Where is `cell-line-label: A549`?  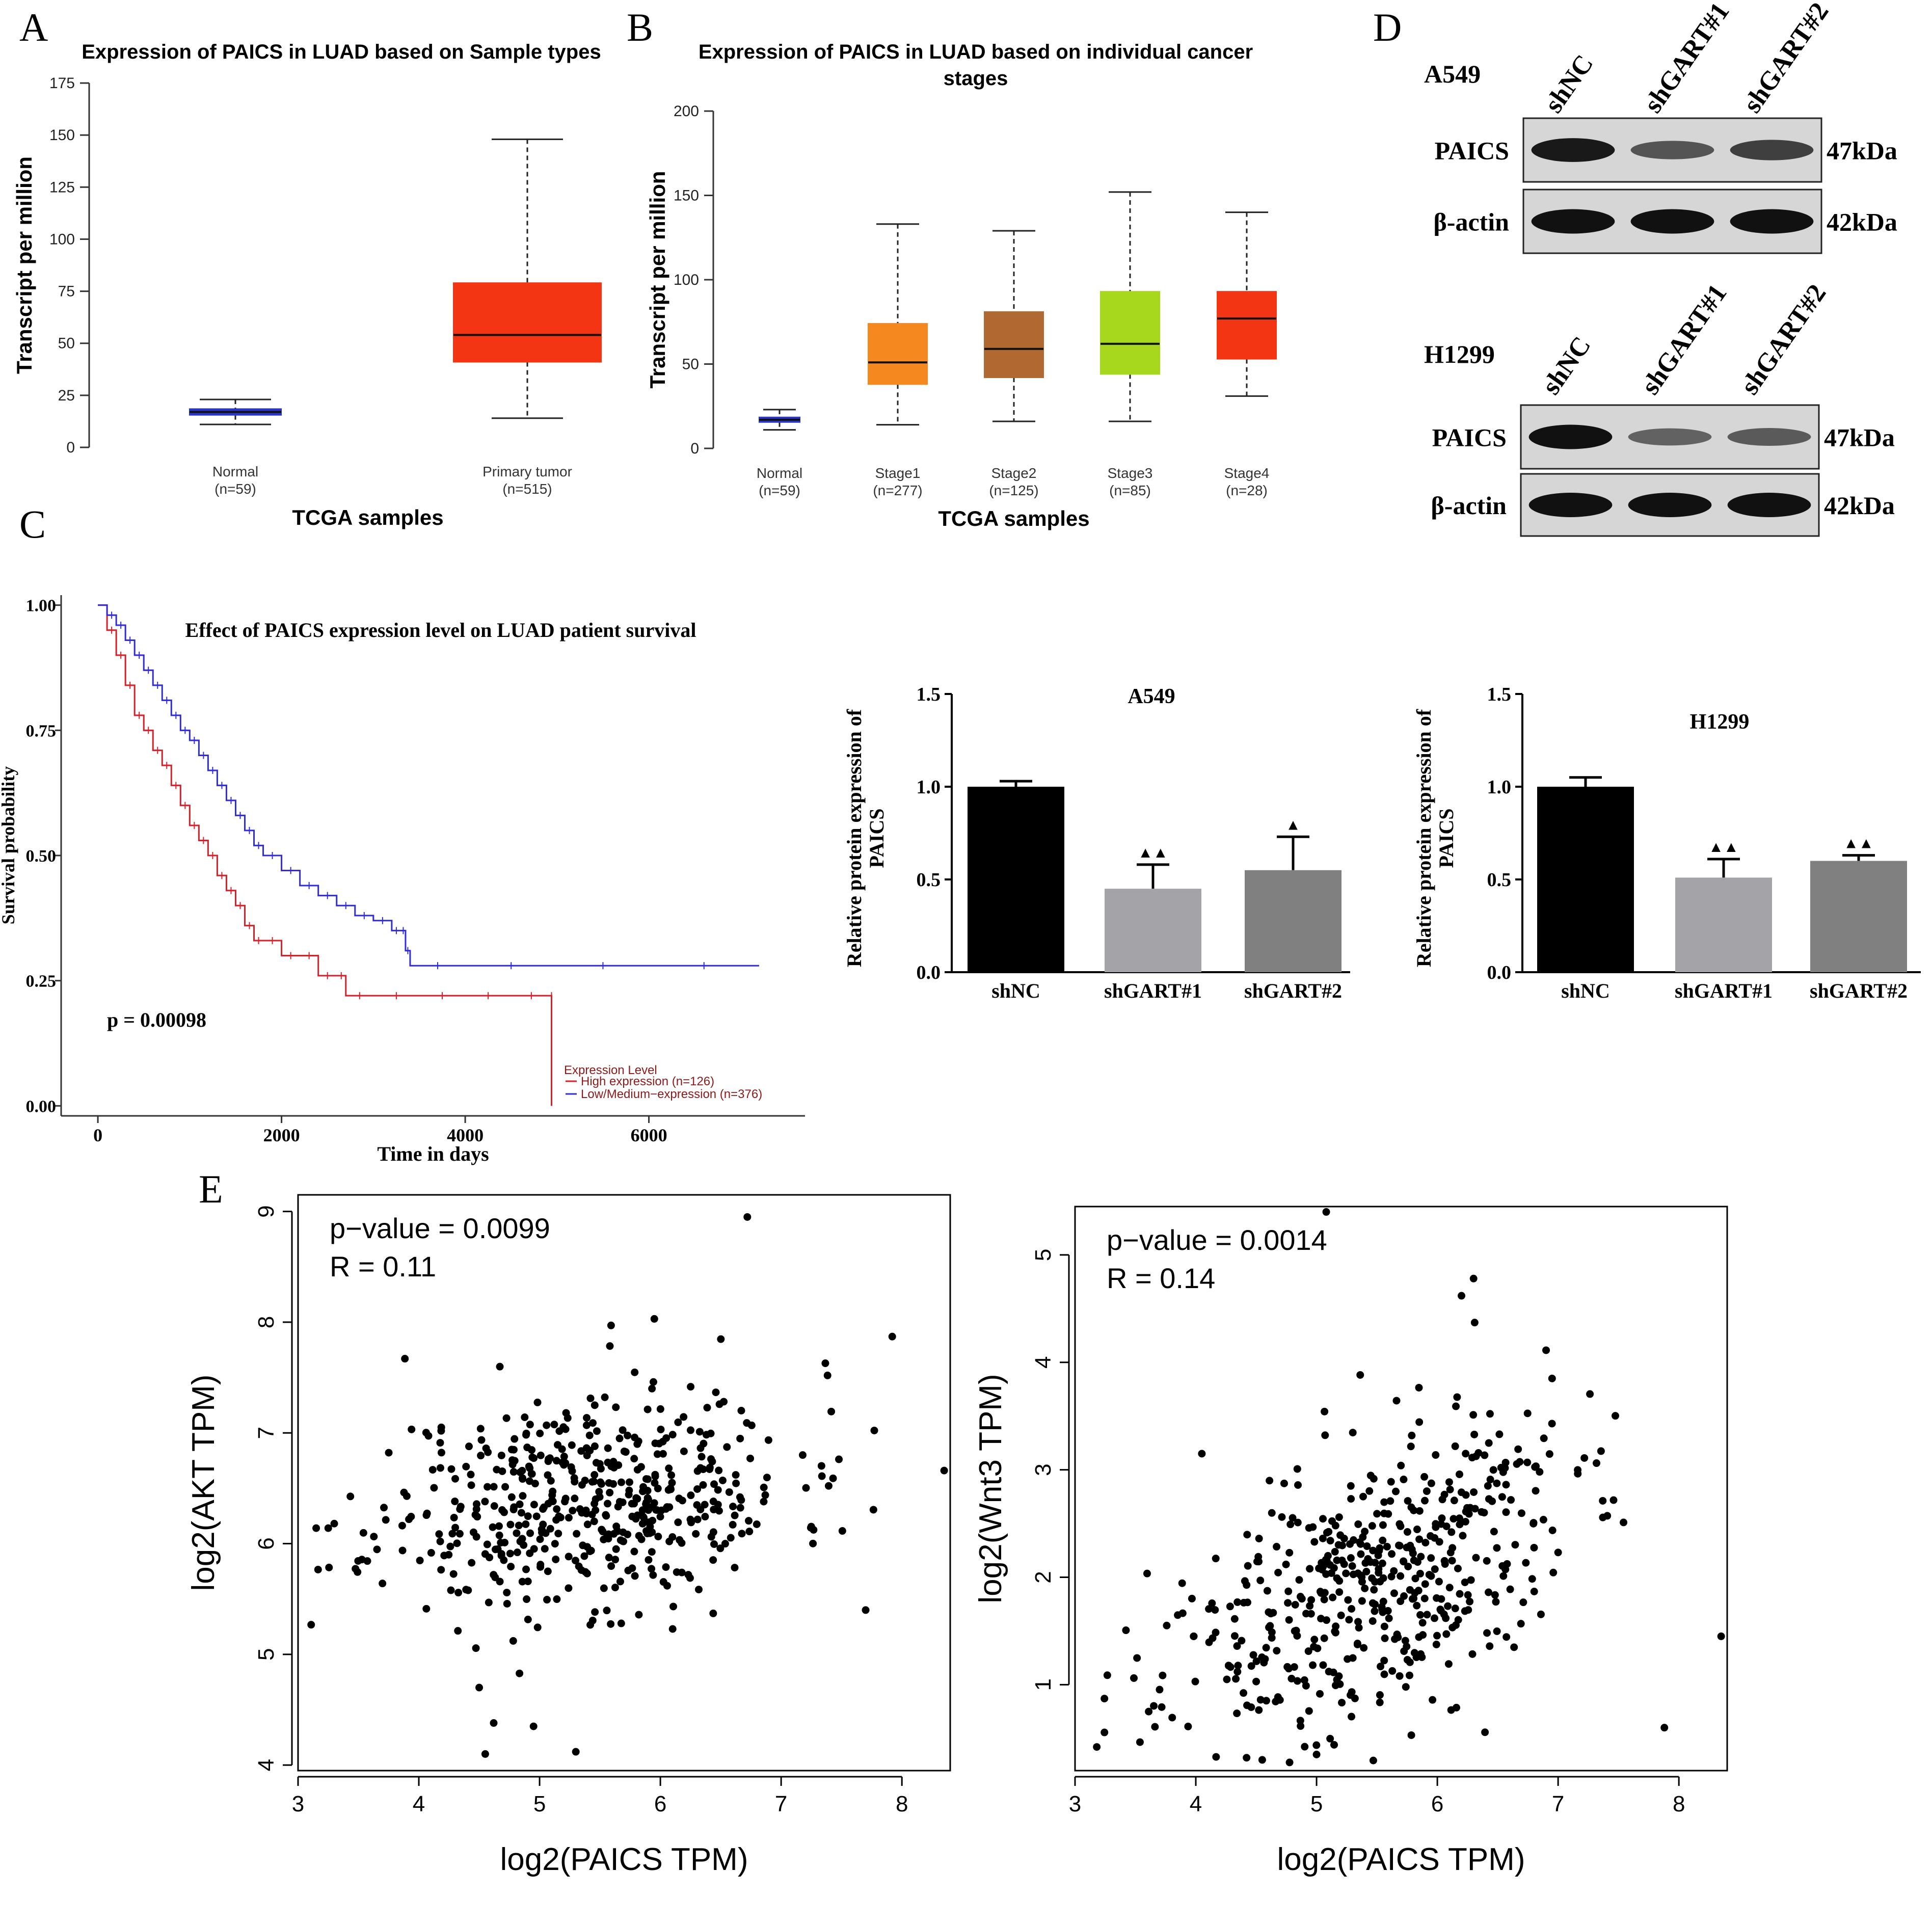 cell-line-label: A549 is located at coordinates (1452, 74).